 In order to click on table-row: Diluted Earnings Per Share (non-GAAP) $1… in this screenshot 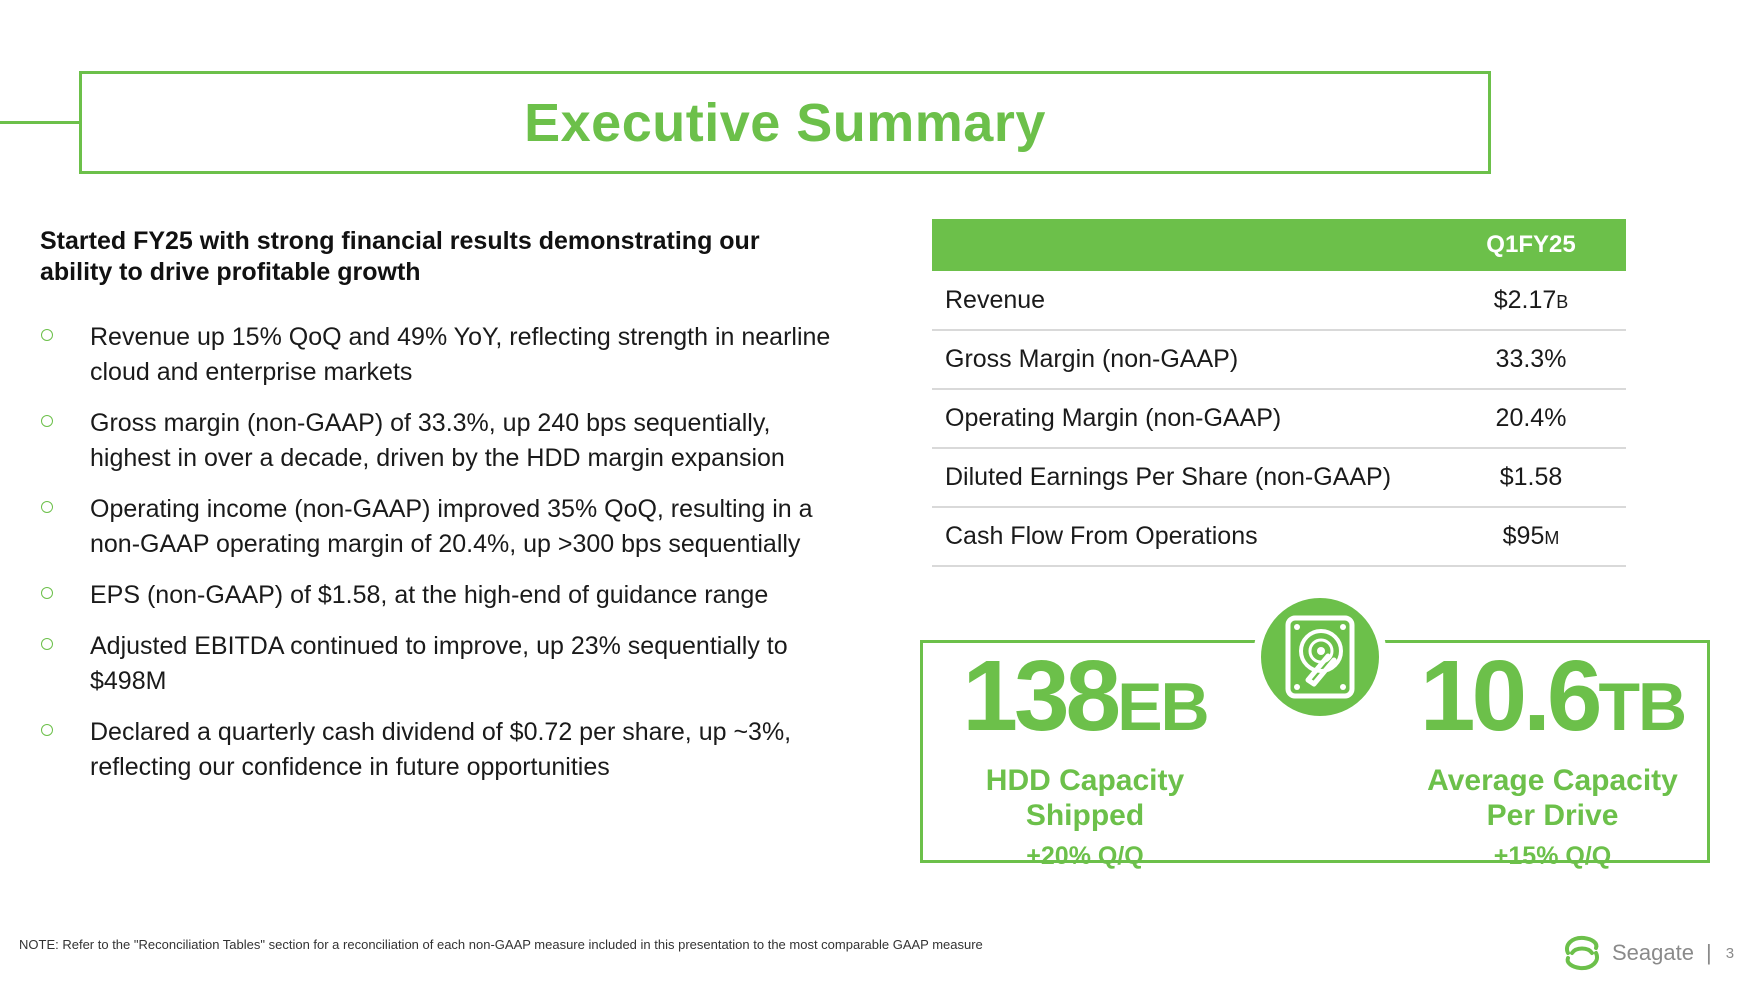, I will do `click(1279, 478)`.